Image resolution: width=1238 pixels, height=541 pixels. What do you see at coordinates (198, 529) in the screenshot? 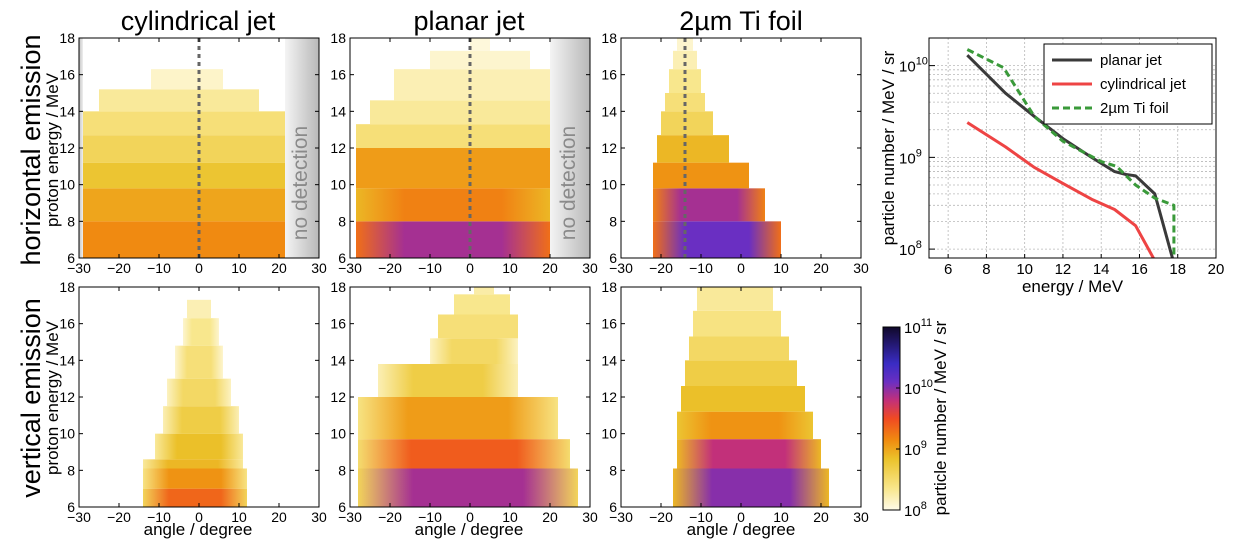
I see `xlabel-cylindrical: angle / degree` at bounding box center [198, 529].